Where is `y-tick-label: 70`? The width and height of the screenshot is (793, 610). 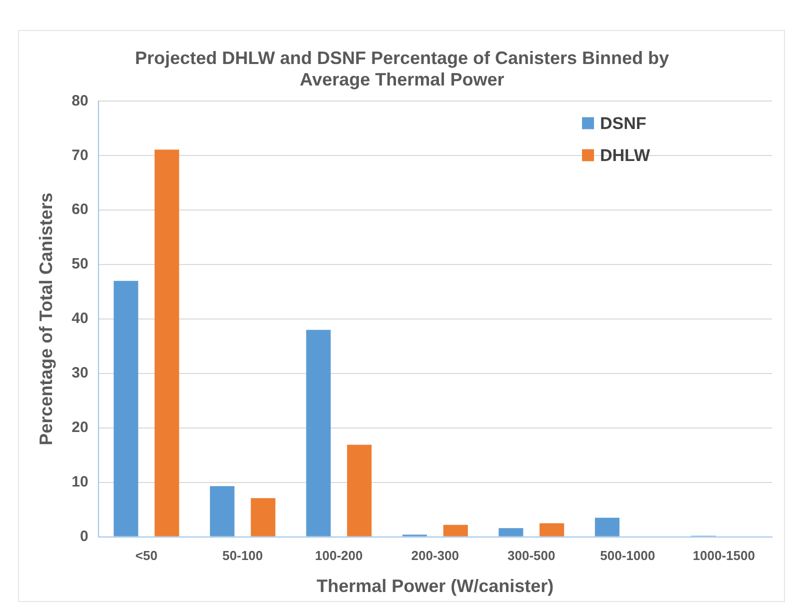 y-tick-label: 70 is located at coordinates (80, 155).